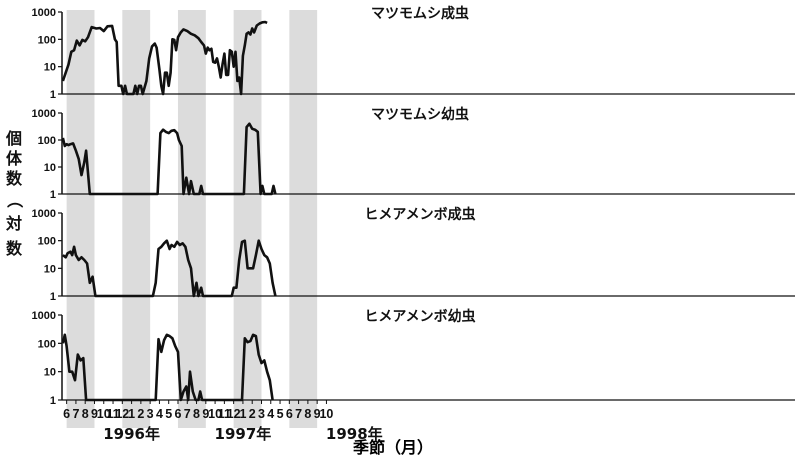 Image resolution: width=800 pixels, height=462 pixels. Describe the element at coordinates (14, 158) in the screenshot. I see `y-axis-title-char: 体` at that location.